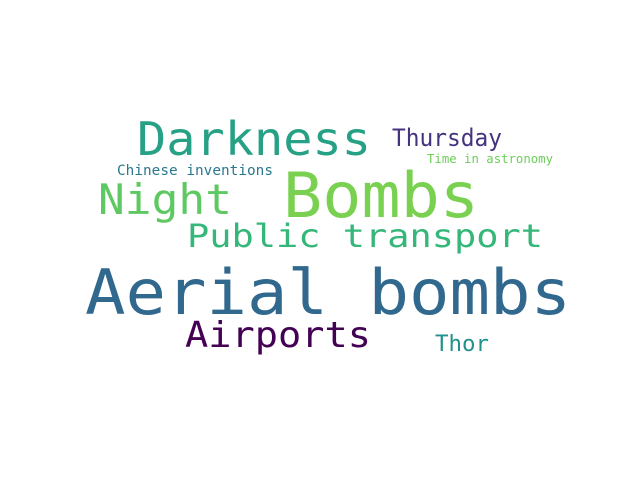 This screenshot has height=480, width=640. Describe the element at coordinates (365, 236) in the screenshot. I see `word-public-transport: Public transport` at that location.